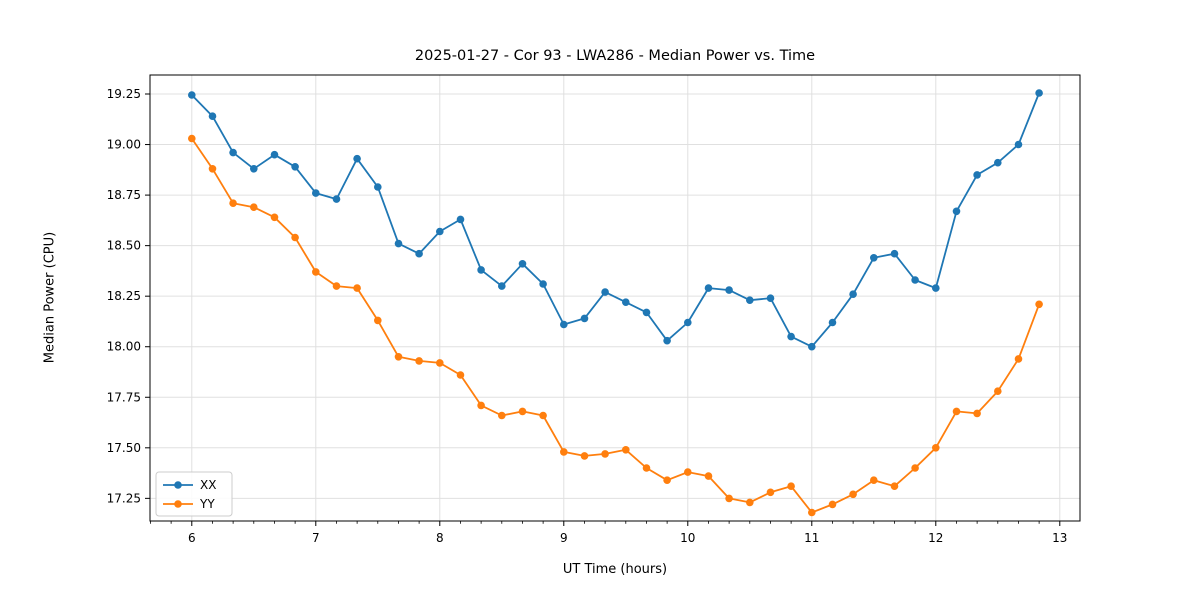 This screenshot has height=600, width=1200. I want to click on x-axis-label: UT Time (hours), so click(615, 569).